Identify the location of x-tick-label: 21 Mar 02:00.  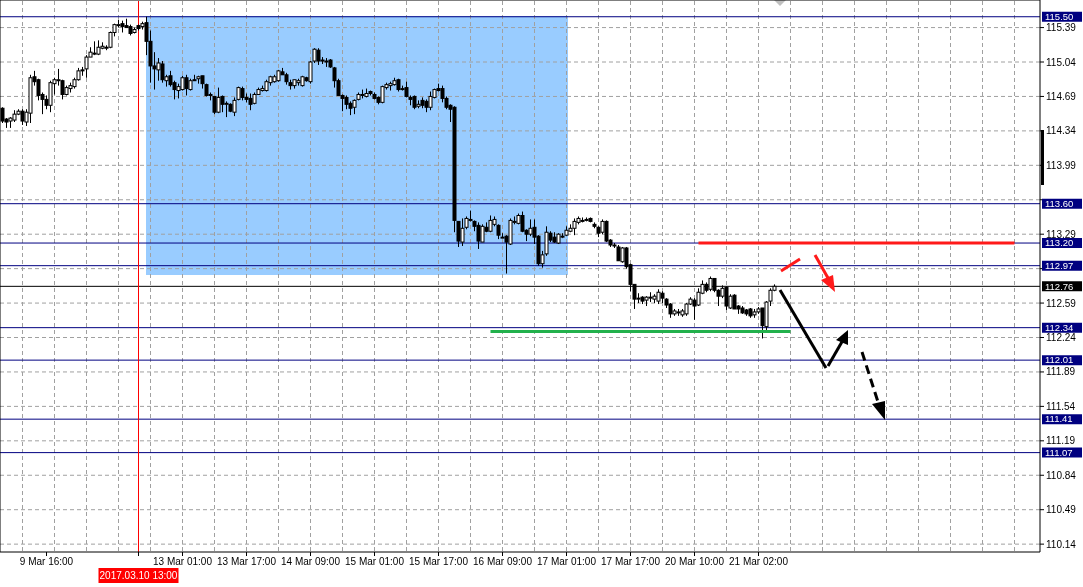
(759, 561).